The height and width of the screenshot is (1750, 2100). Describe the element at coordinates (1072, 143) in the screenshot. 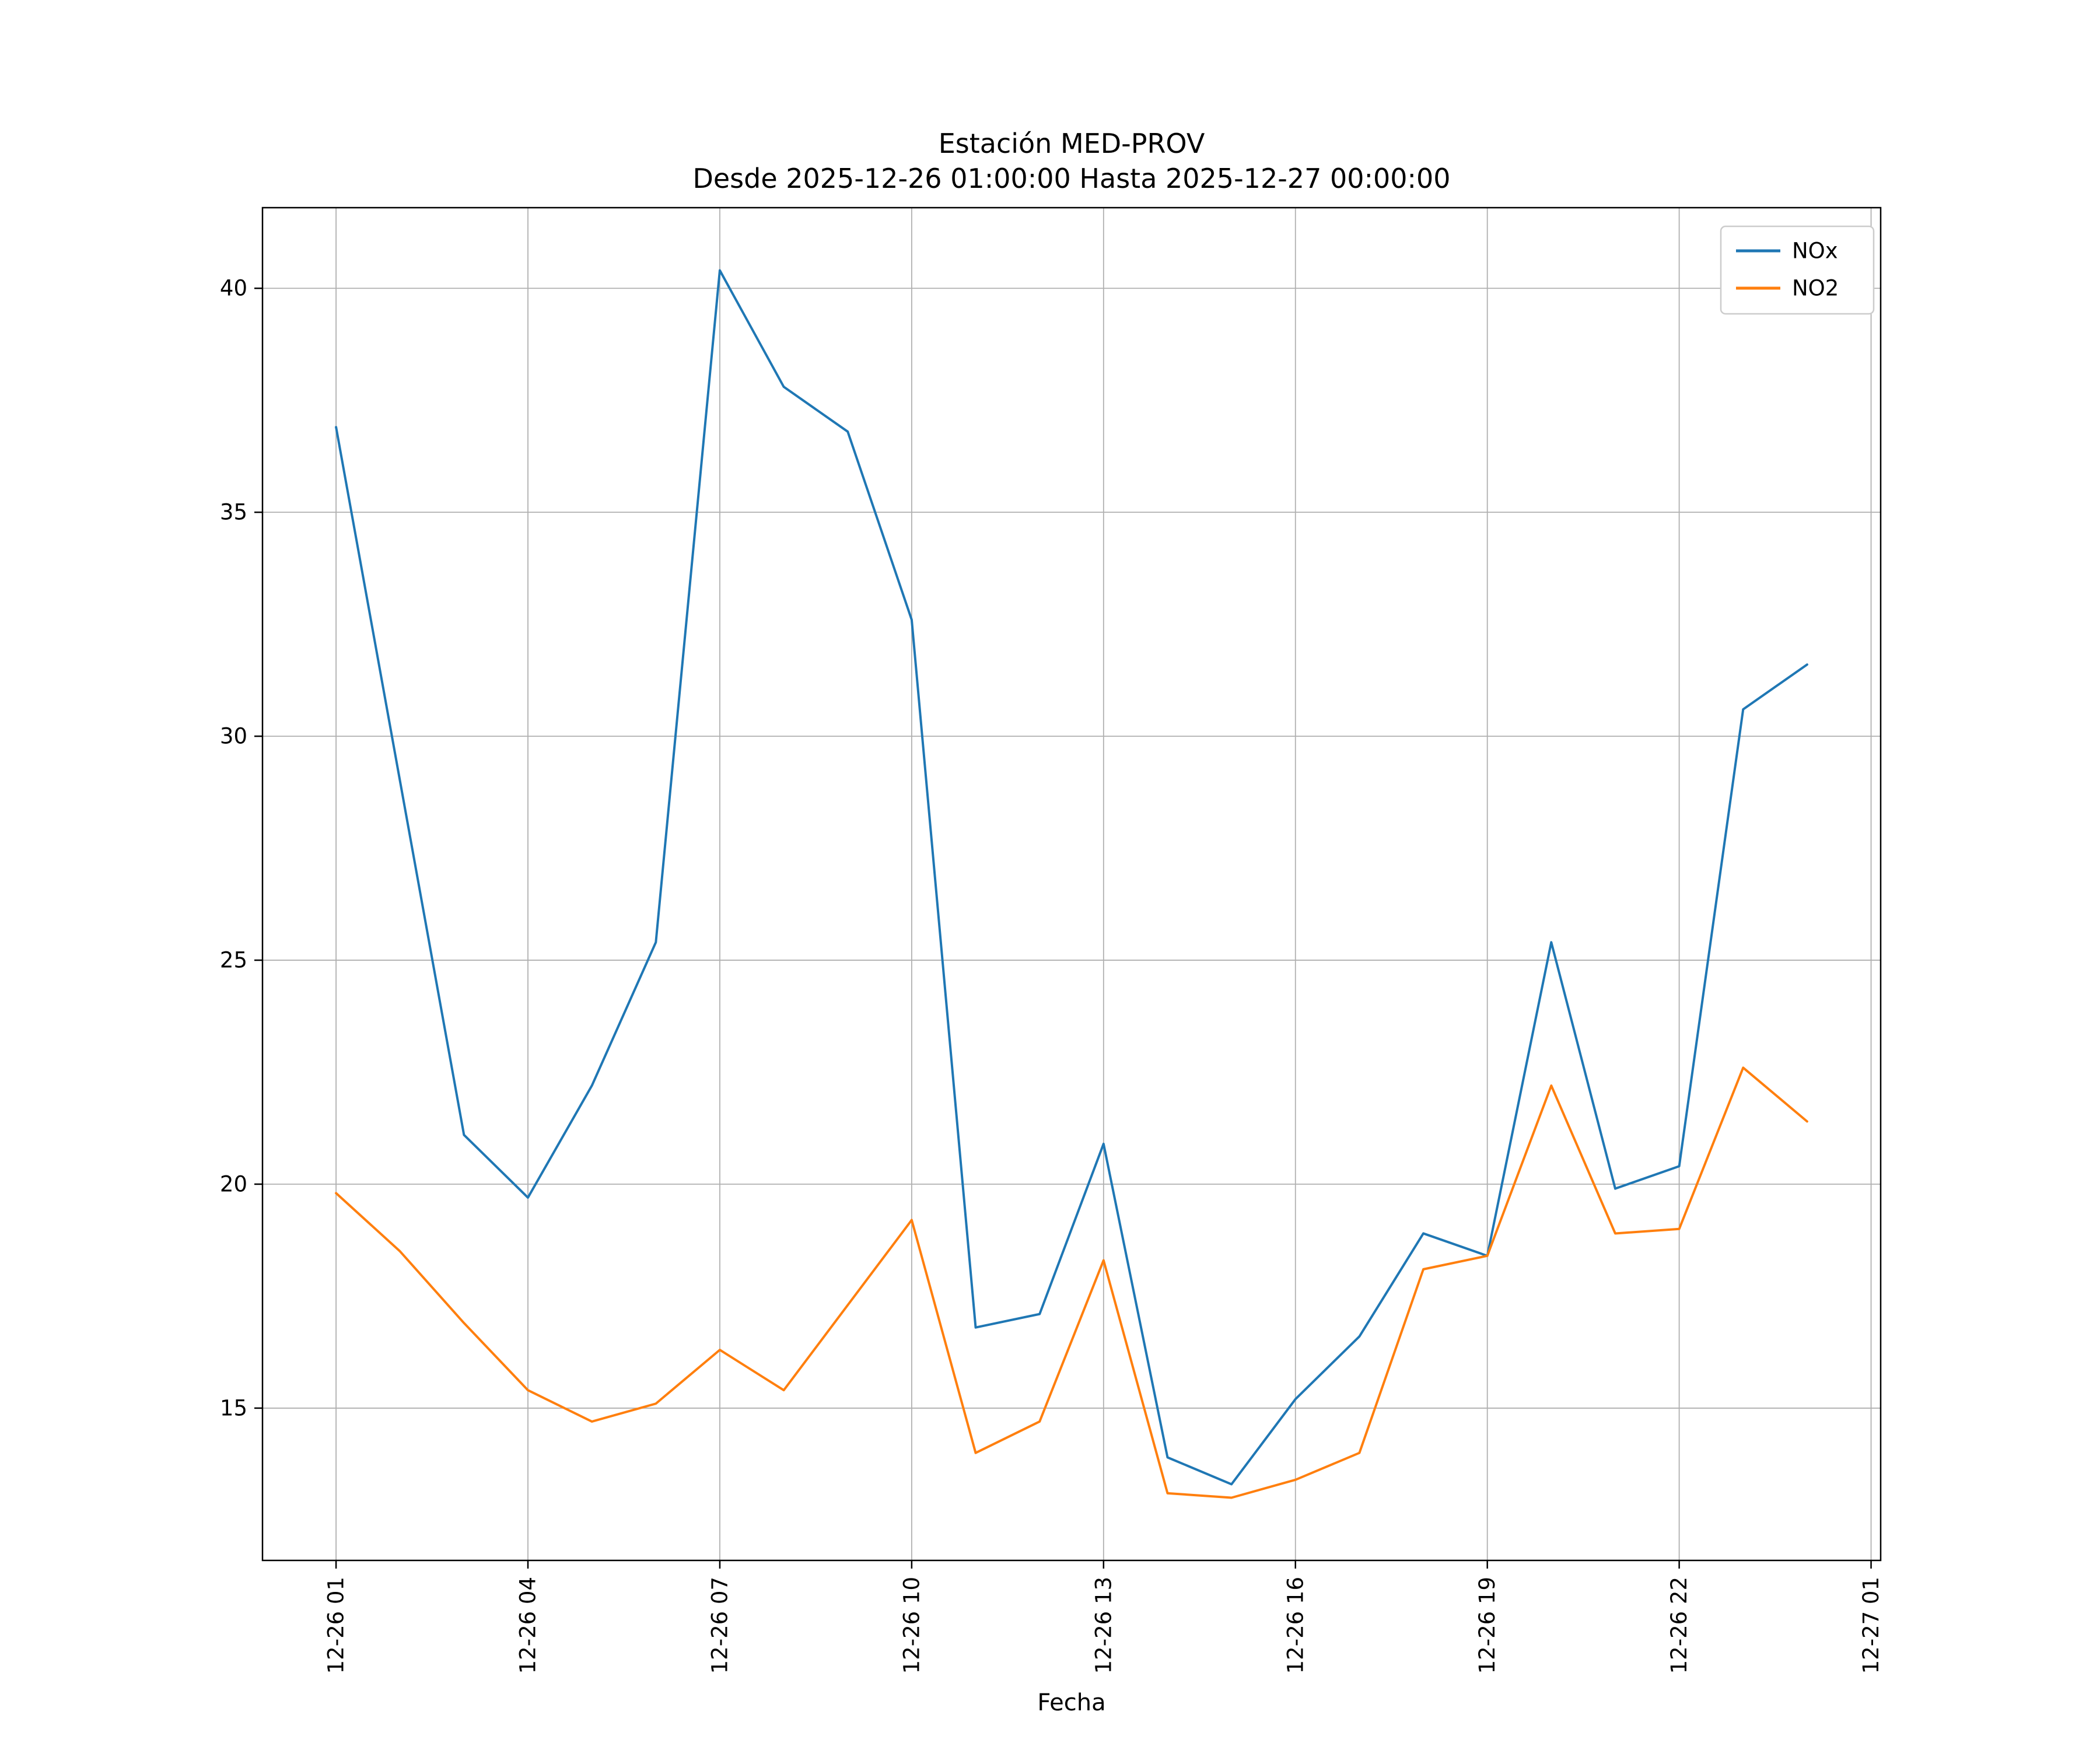

I see `chart-title: Estación MED-PROV` at that location.